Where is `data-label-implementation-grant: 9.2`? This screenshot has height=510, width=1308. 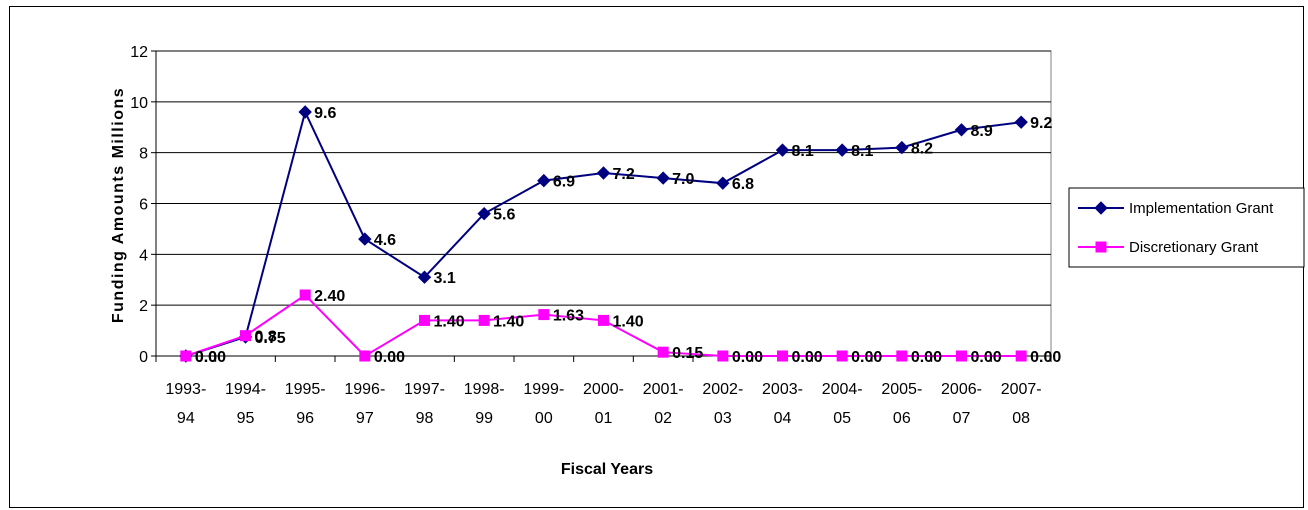 data-label-implementation-grant: 9.2 is located at coordinates (1041, 123).